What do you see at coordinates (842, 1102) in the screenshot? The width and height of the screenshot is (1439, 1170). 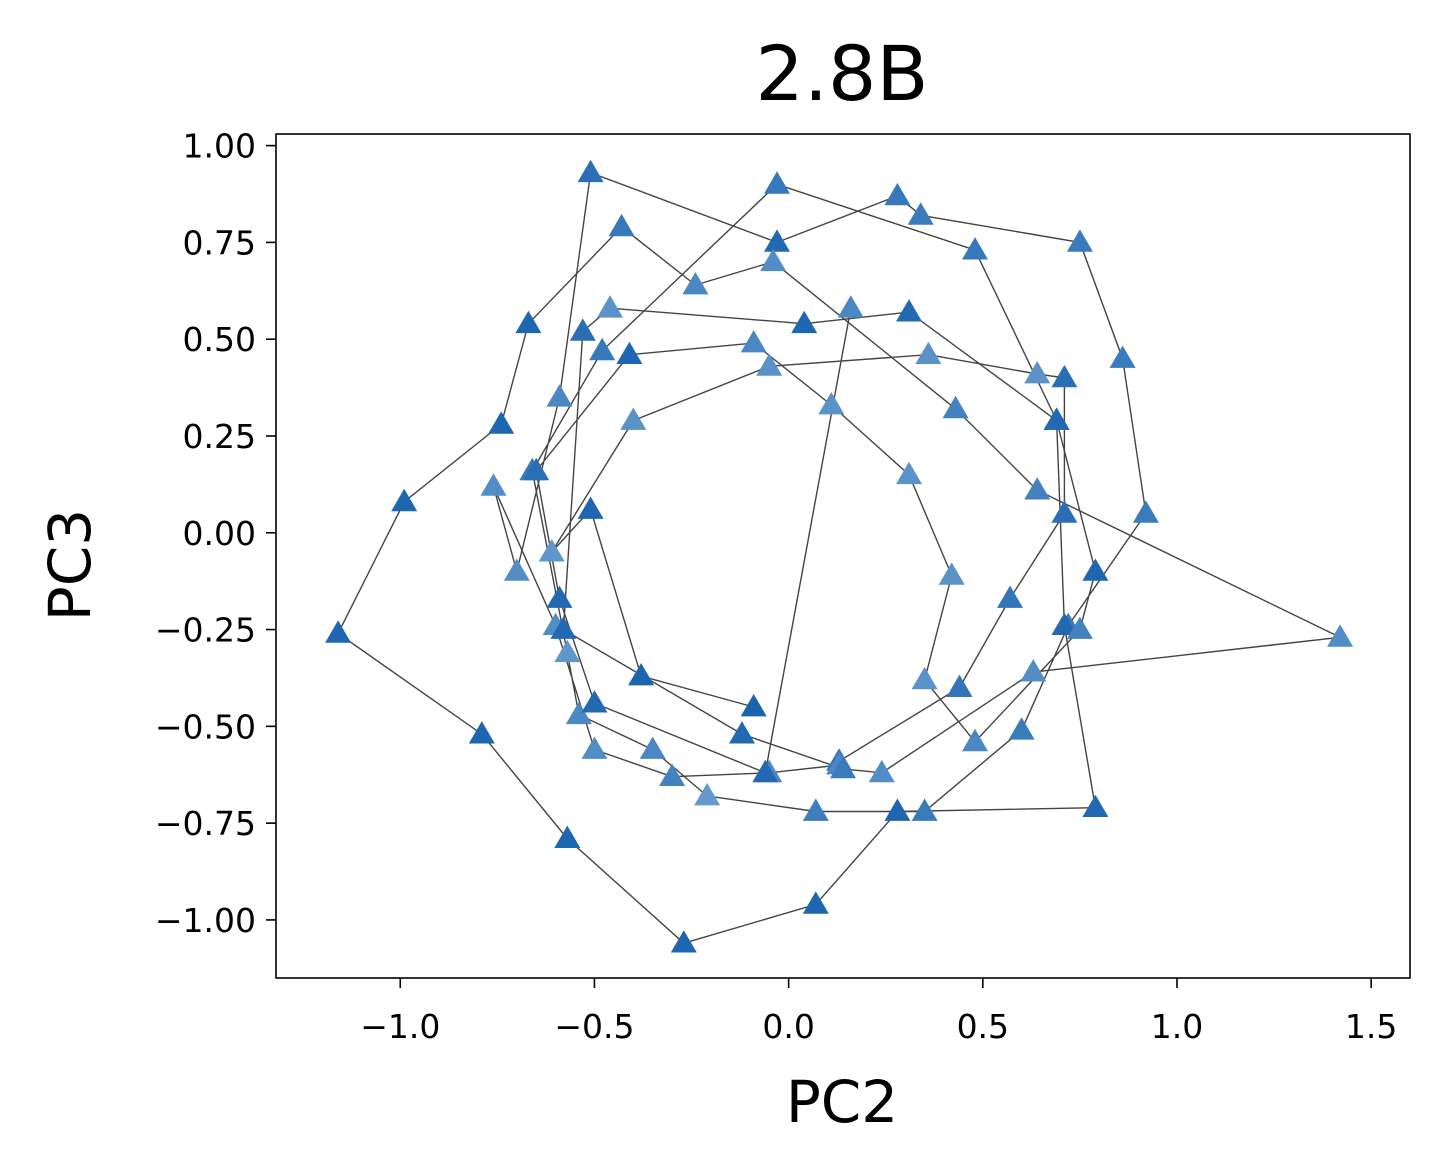 I see `x-axis-label: PC2` at bounding box center [842, 1102].